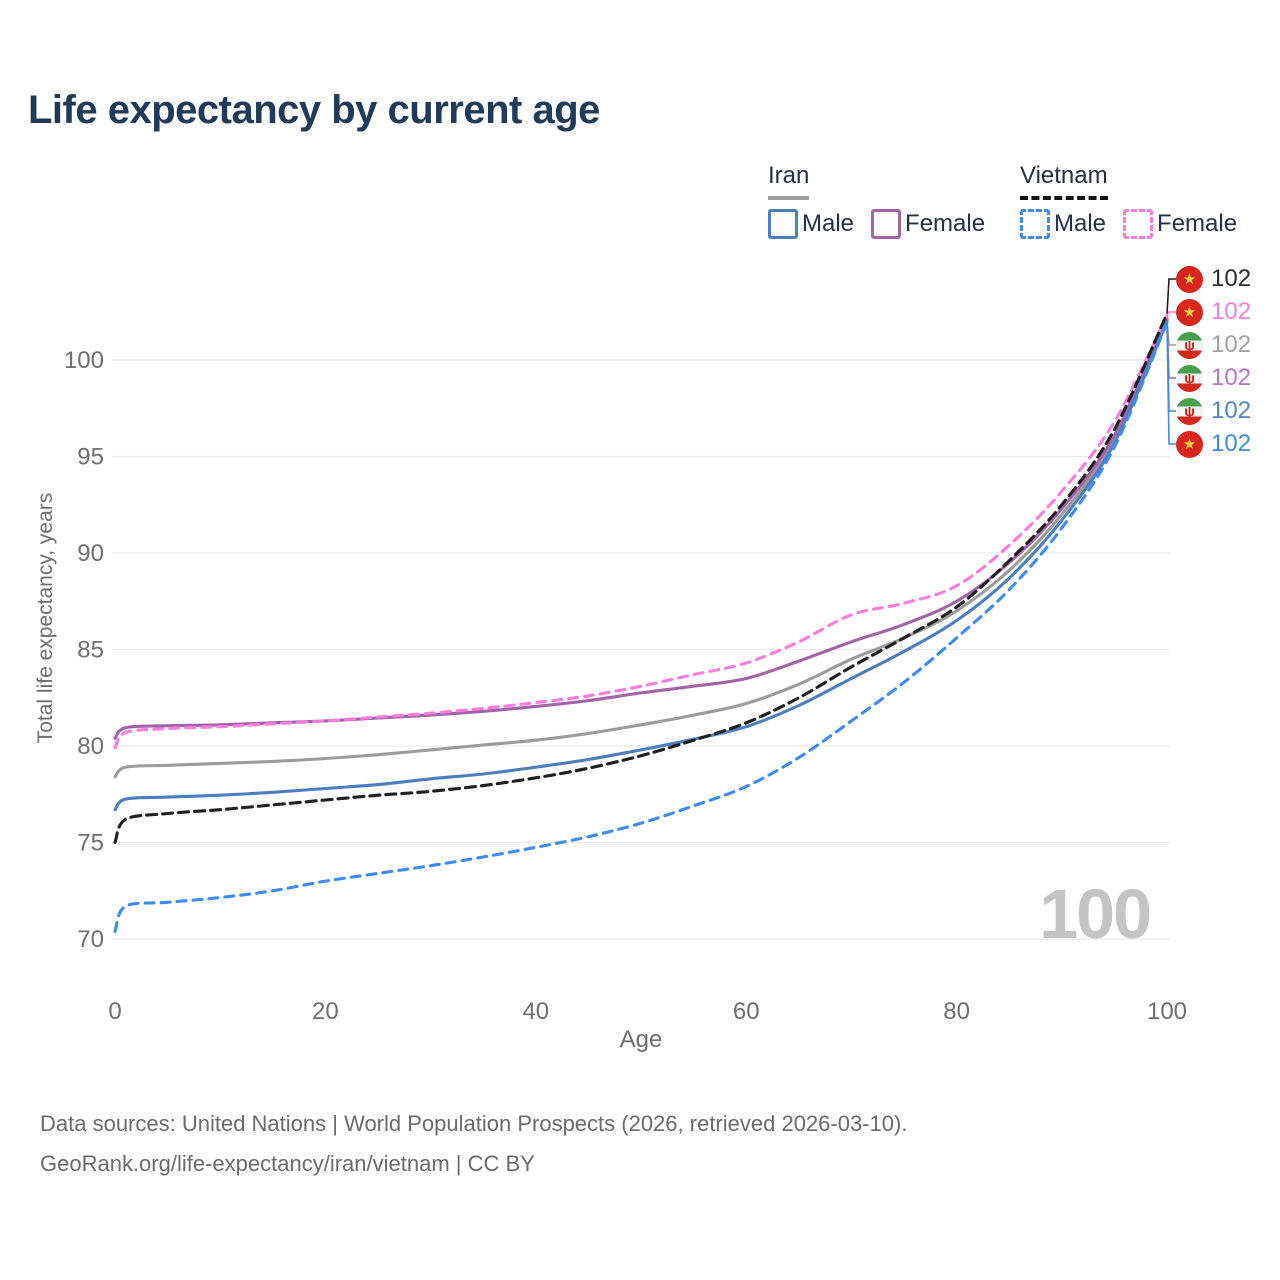 Image resolution: width=1280 pixels, height=1280 pixels. Describe the element at coordinates (783, 224) in the screenshot. I see `iran-male-swatch-icon` at that location.